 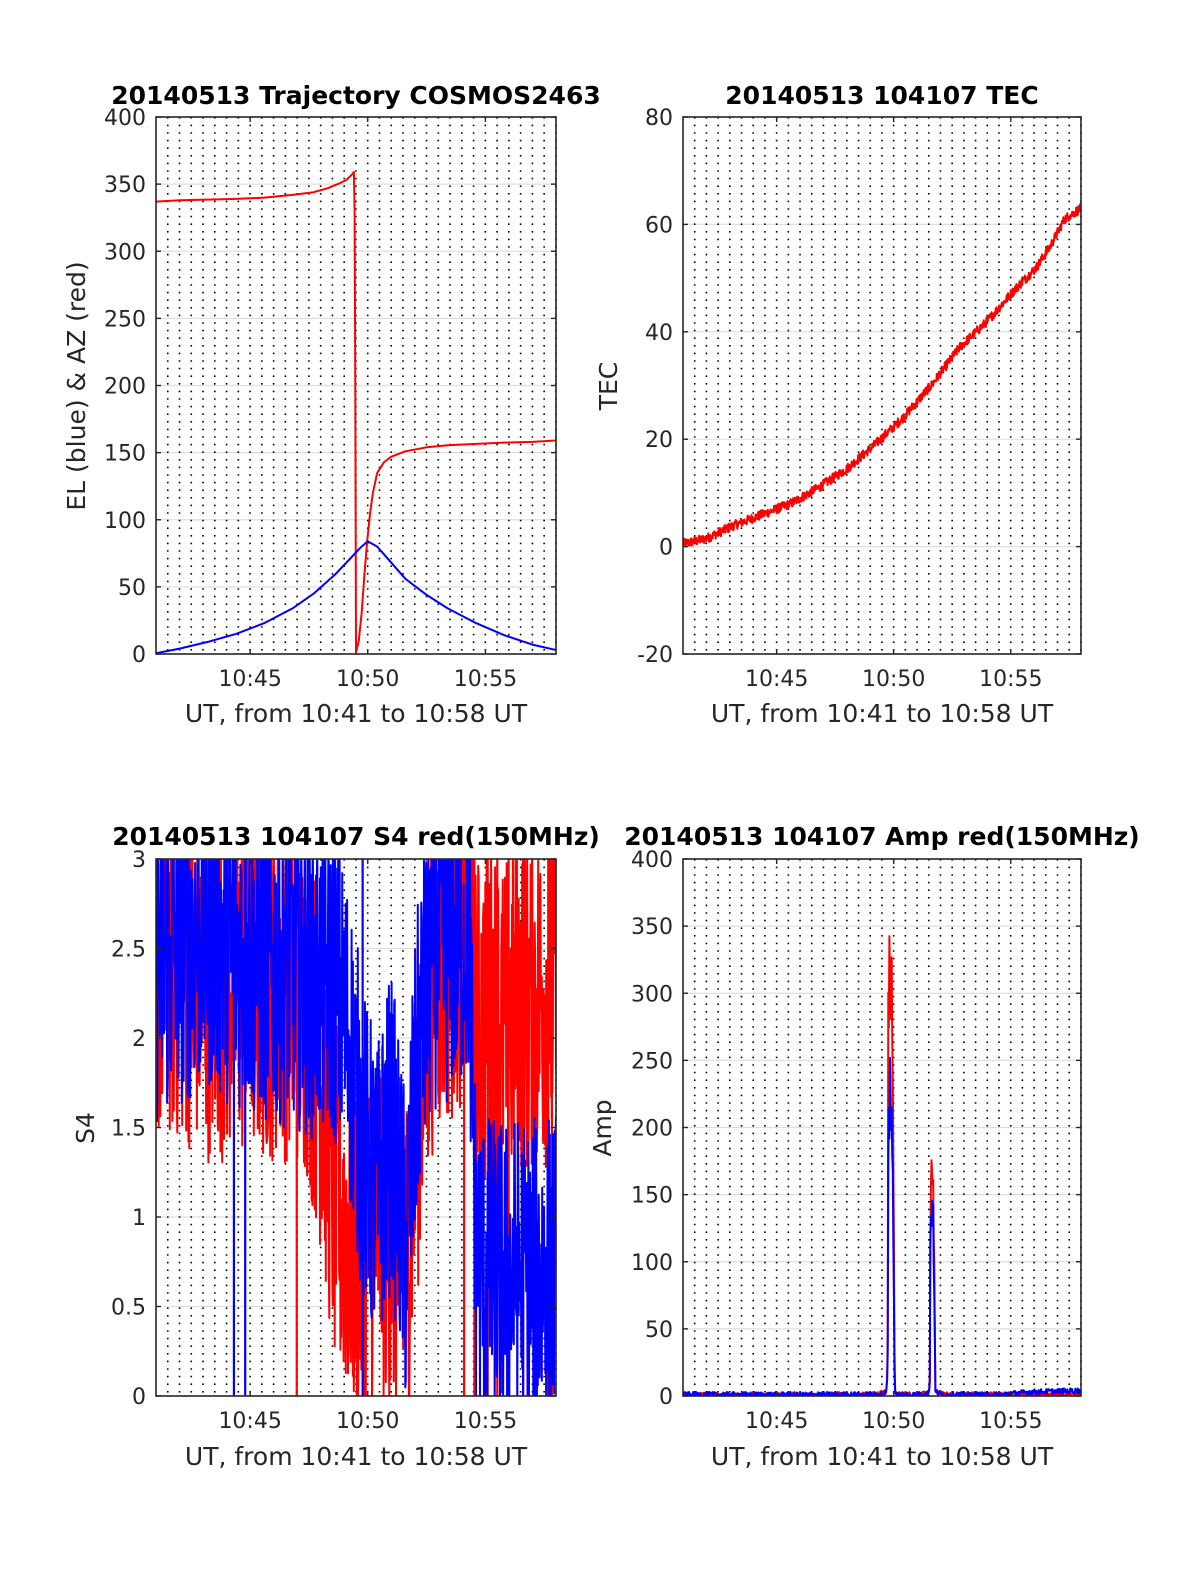 I want to click on y-tick-label: -20, so click(x=655, y=655).